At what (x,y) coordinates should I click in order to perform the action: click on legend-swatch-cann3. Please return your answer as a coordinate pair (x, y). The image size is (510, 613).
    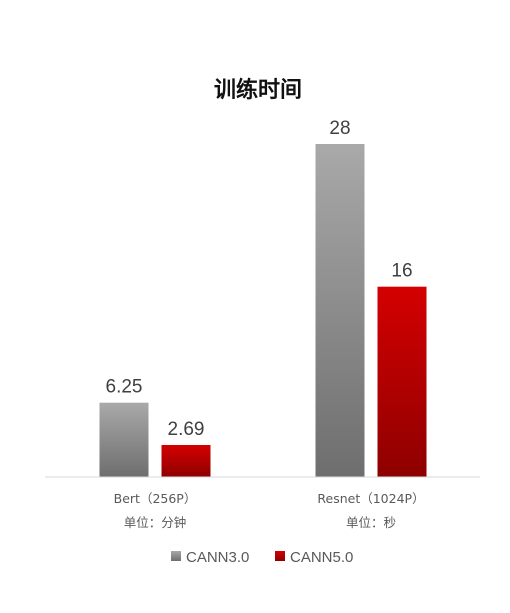
    Looking at the image, I should click on (176, 556).